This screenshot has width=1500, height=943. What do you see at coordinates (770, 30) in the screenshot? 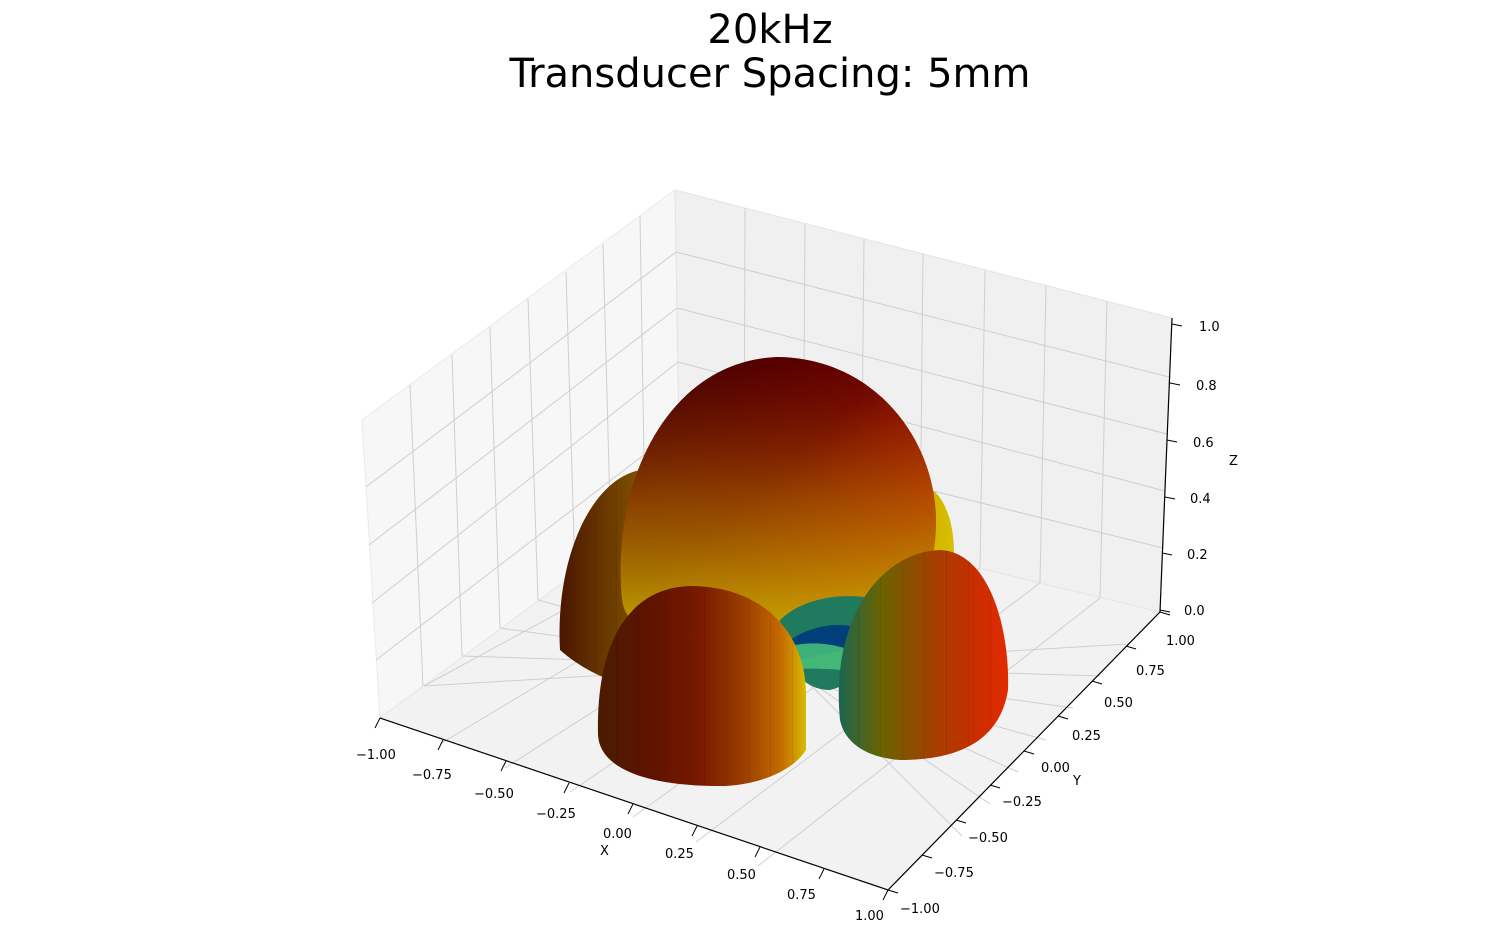
I see `chart-title-line-1: 20kHz` at bounding box center [770, 30].